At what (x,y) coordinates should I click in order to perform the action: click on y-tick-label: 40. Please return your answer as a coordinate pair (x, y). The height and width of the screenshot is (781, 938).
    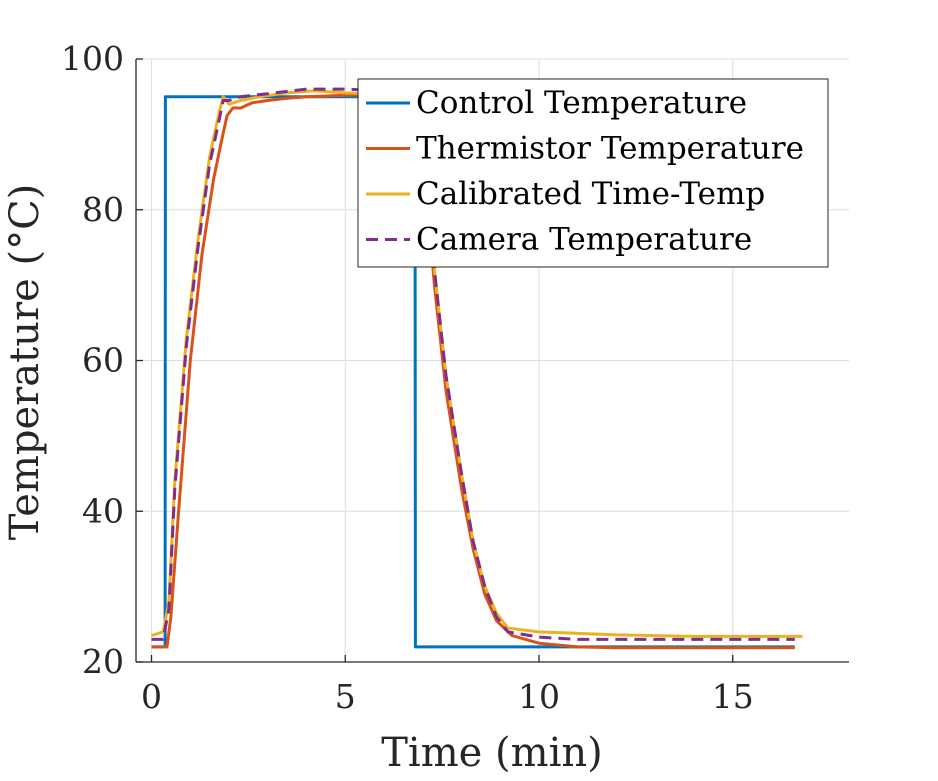
    Looking at the image, I should click on (103, 510).